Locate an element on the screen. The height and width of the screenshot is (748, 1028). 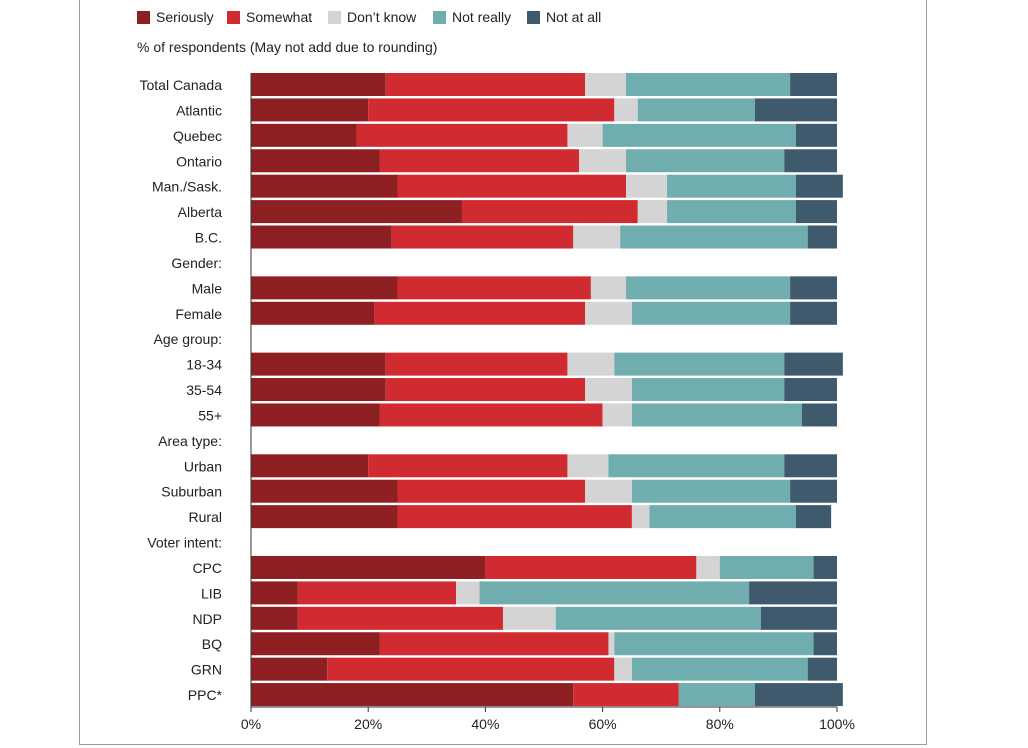
bar-b-c-don-t-know is located at coordinates (597, 237).